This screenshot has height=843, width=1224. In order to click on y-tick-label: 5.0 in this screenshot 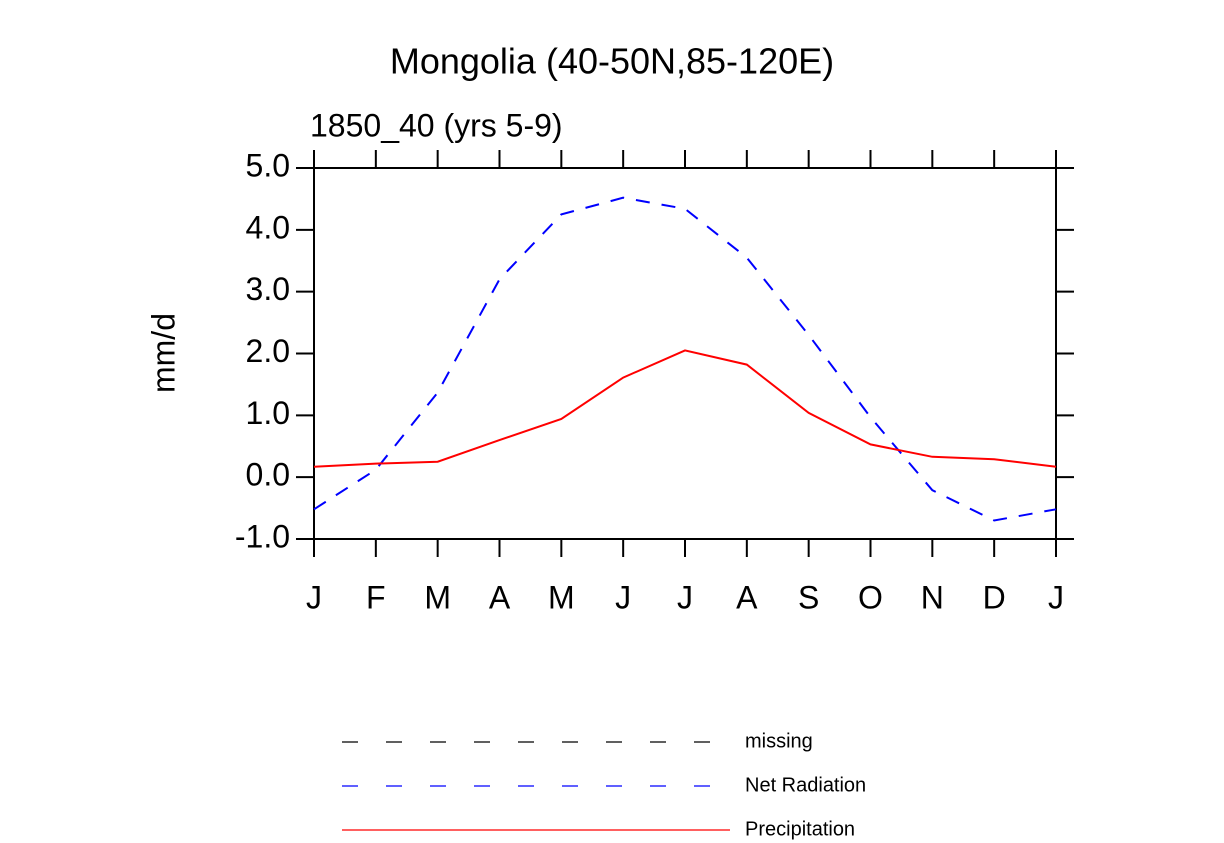, I will do `click(268, 165)`.